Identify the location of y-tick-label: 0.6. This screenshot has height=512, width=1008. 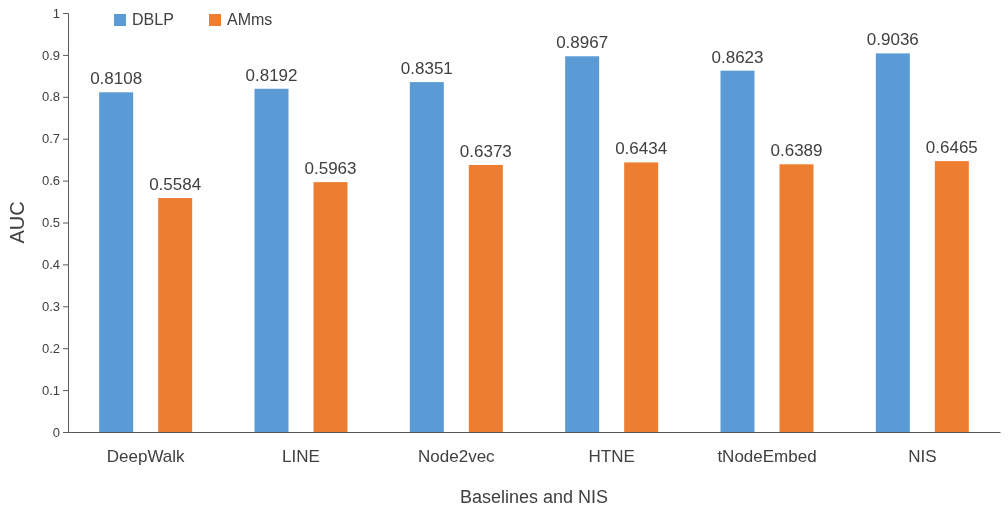
(50, 181).